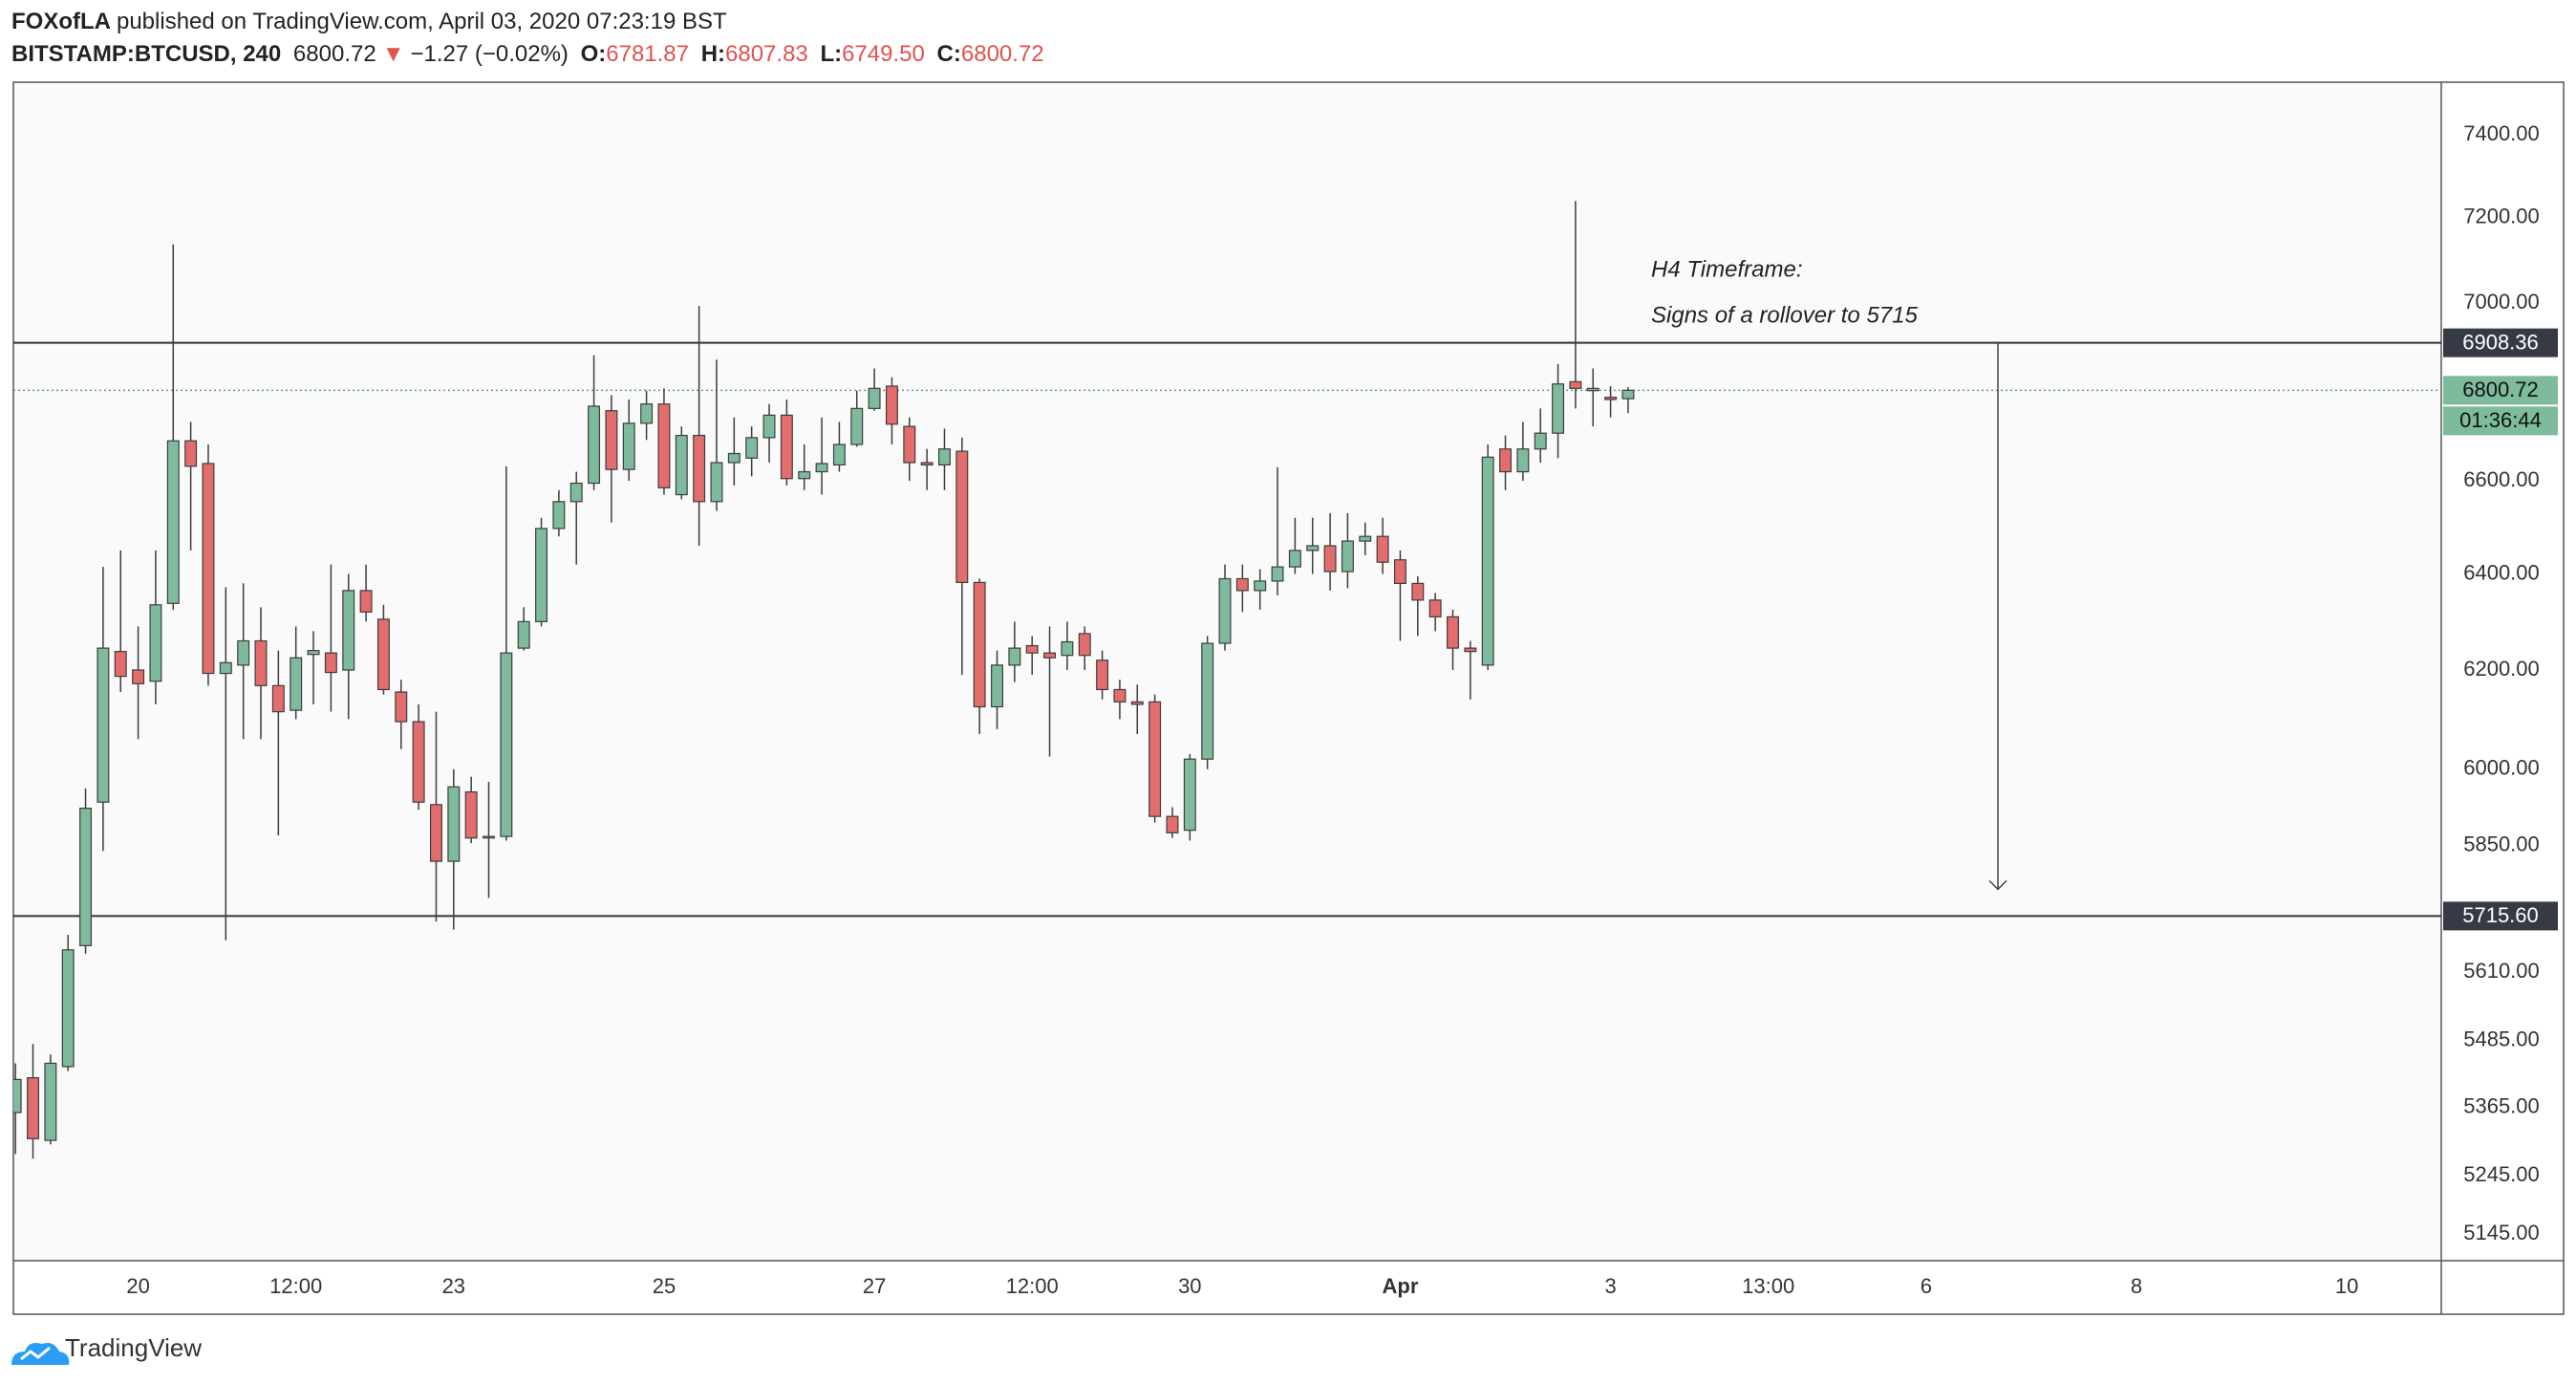 The width and height of the screenshot is (2576, 1384). I want to click on x-tick-label: 6, so click(1926, 1286).